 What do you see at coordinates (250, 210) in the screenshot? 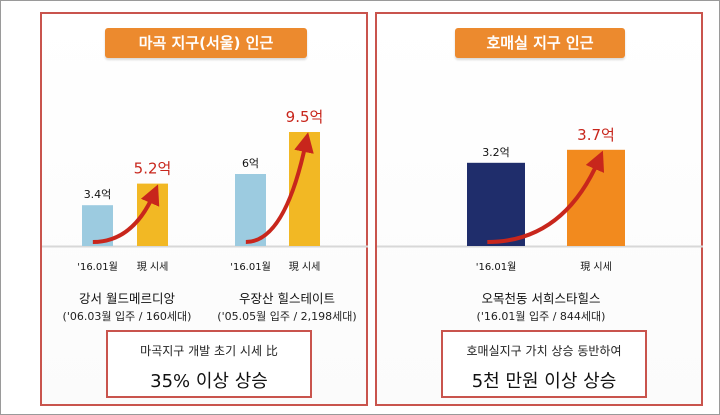
I see `bar-before-hillstate` at bounding box center [250, 210].